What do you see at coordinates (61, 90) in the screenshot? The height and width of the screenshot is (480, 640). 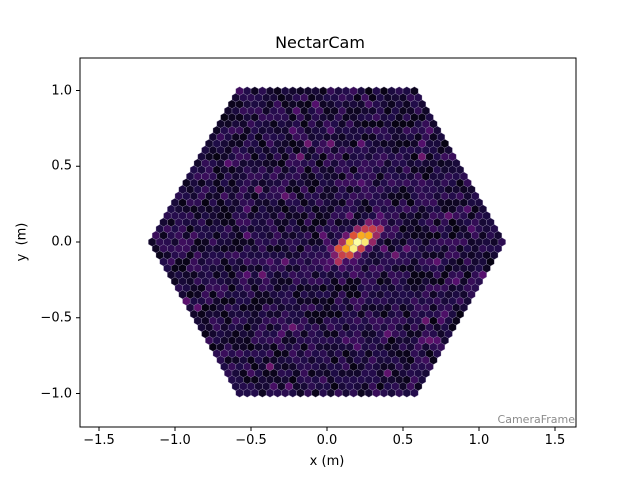 I see `y-tick-label: 1.0` at bounding box center [61, 90].